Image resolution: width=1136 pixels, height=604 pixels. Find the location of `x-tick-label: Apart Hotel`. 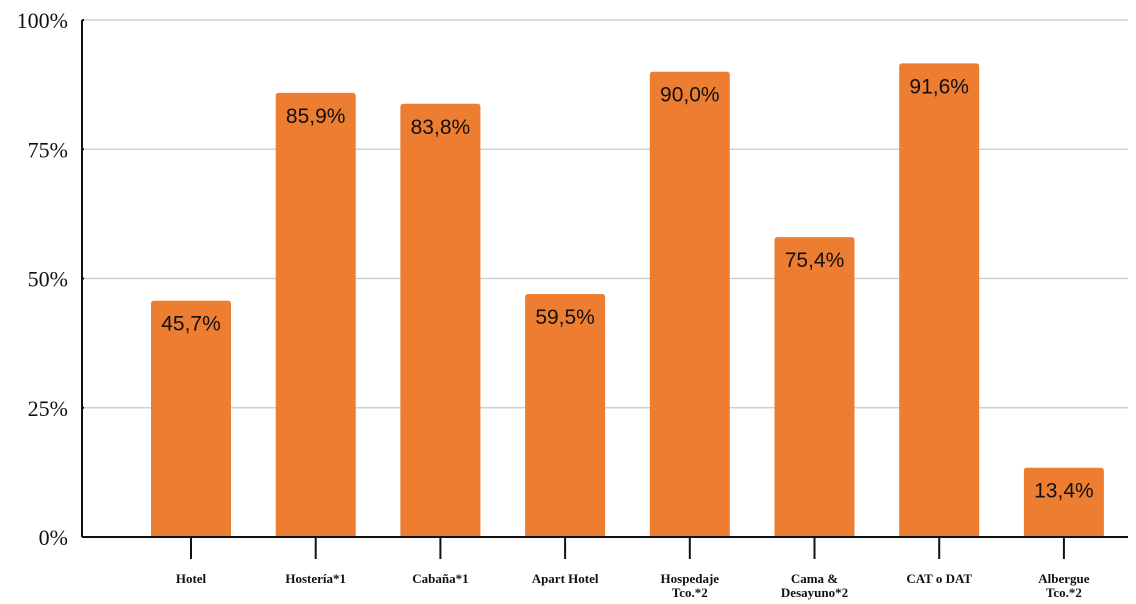

x-tick-label: Apart Hotel is located at coordinates (565, 578).